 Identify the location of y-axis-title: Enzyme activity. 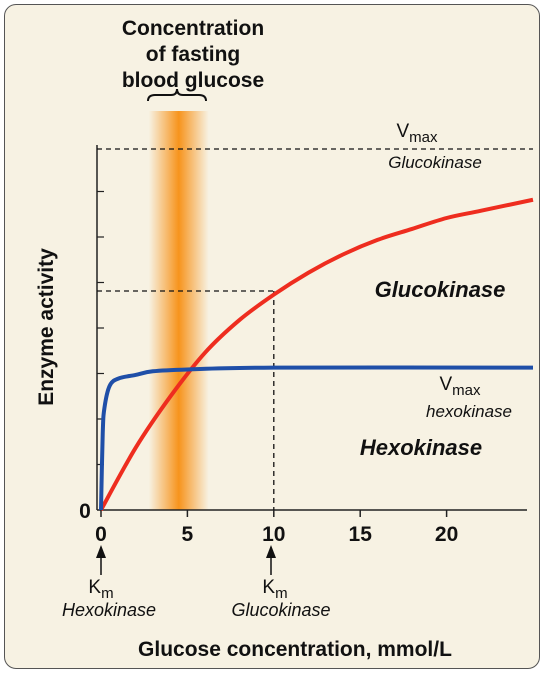
(46, 327).